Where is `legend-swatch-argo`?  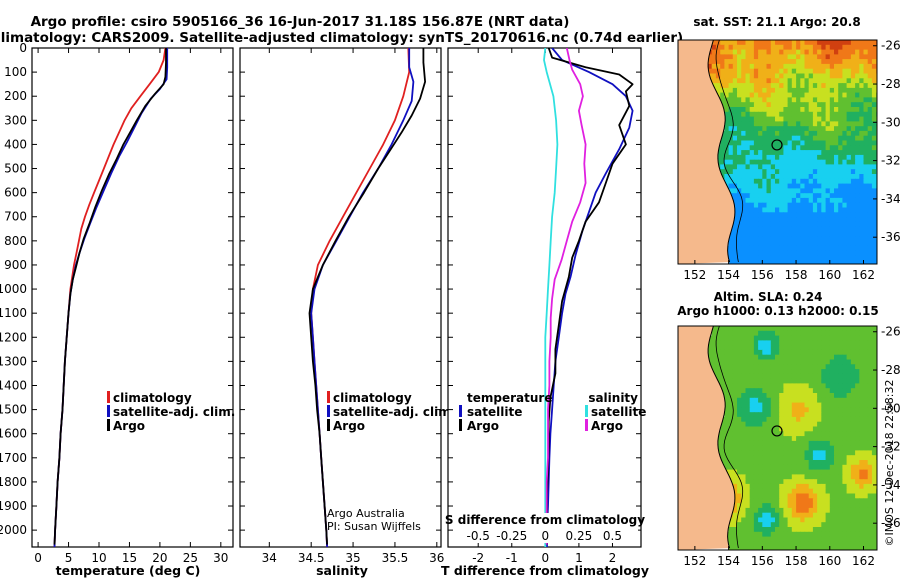
legend-swatch-argo is located at coordinates (108, 425).